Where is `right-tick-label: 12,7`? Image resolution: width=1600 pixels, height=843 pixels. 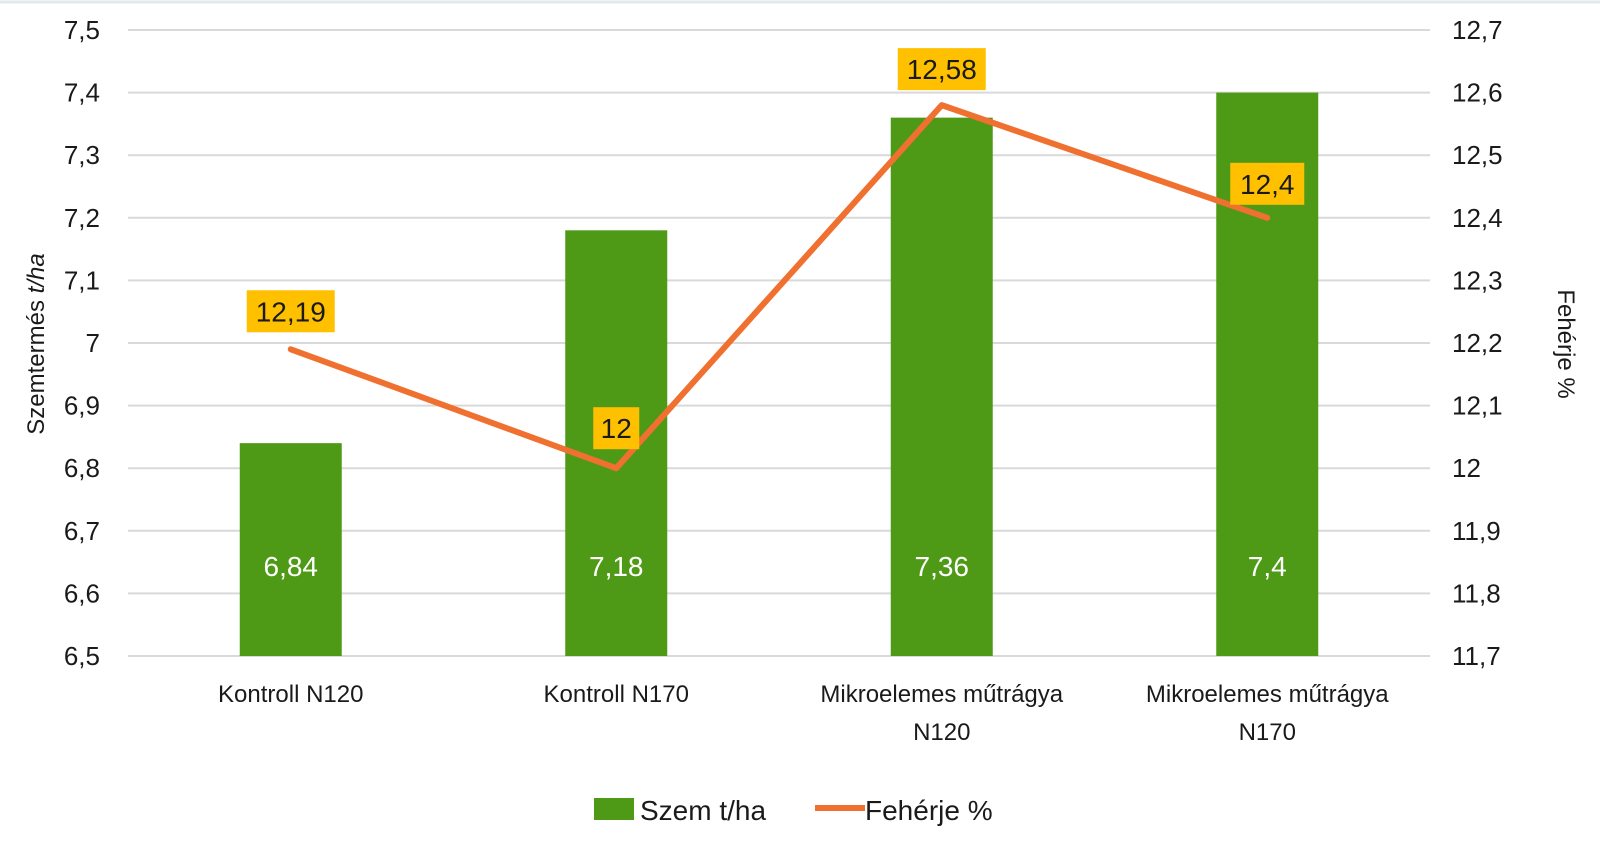 right-tick-label: 12,7 is located at coordinates (1477, 30).